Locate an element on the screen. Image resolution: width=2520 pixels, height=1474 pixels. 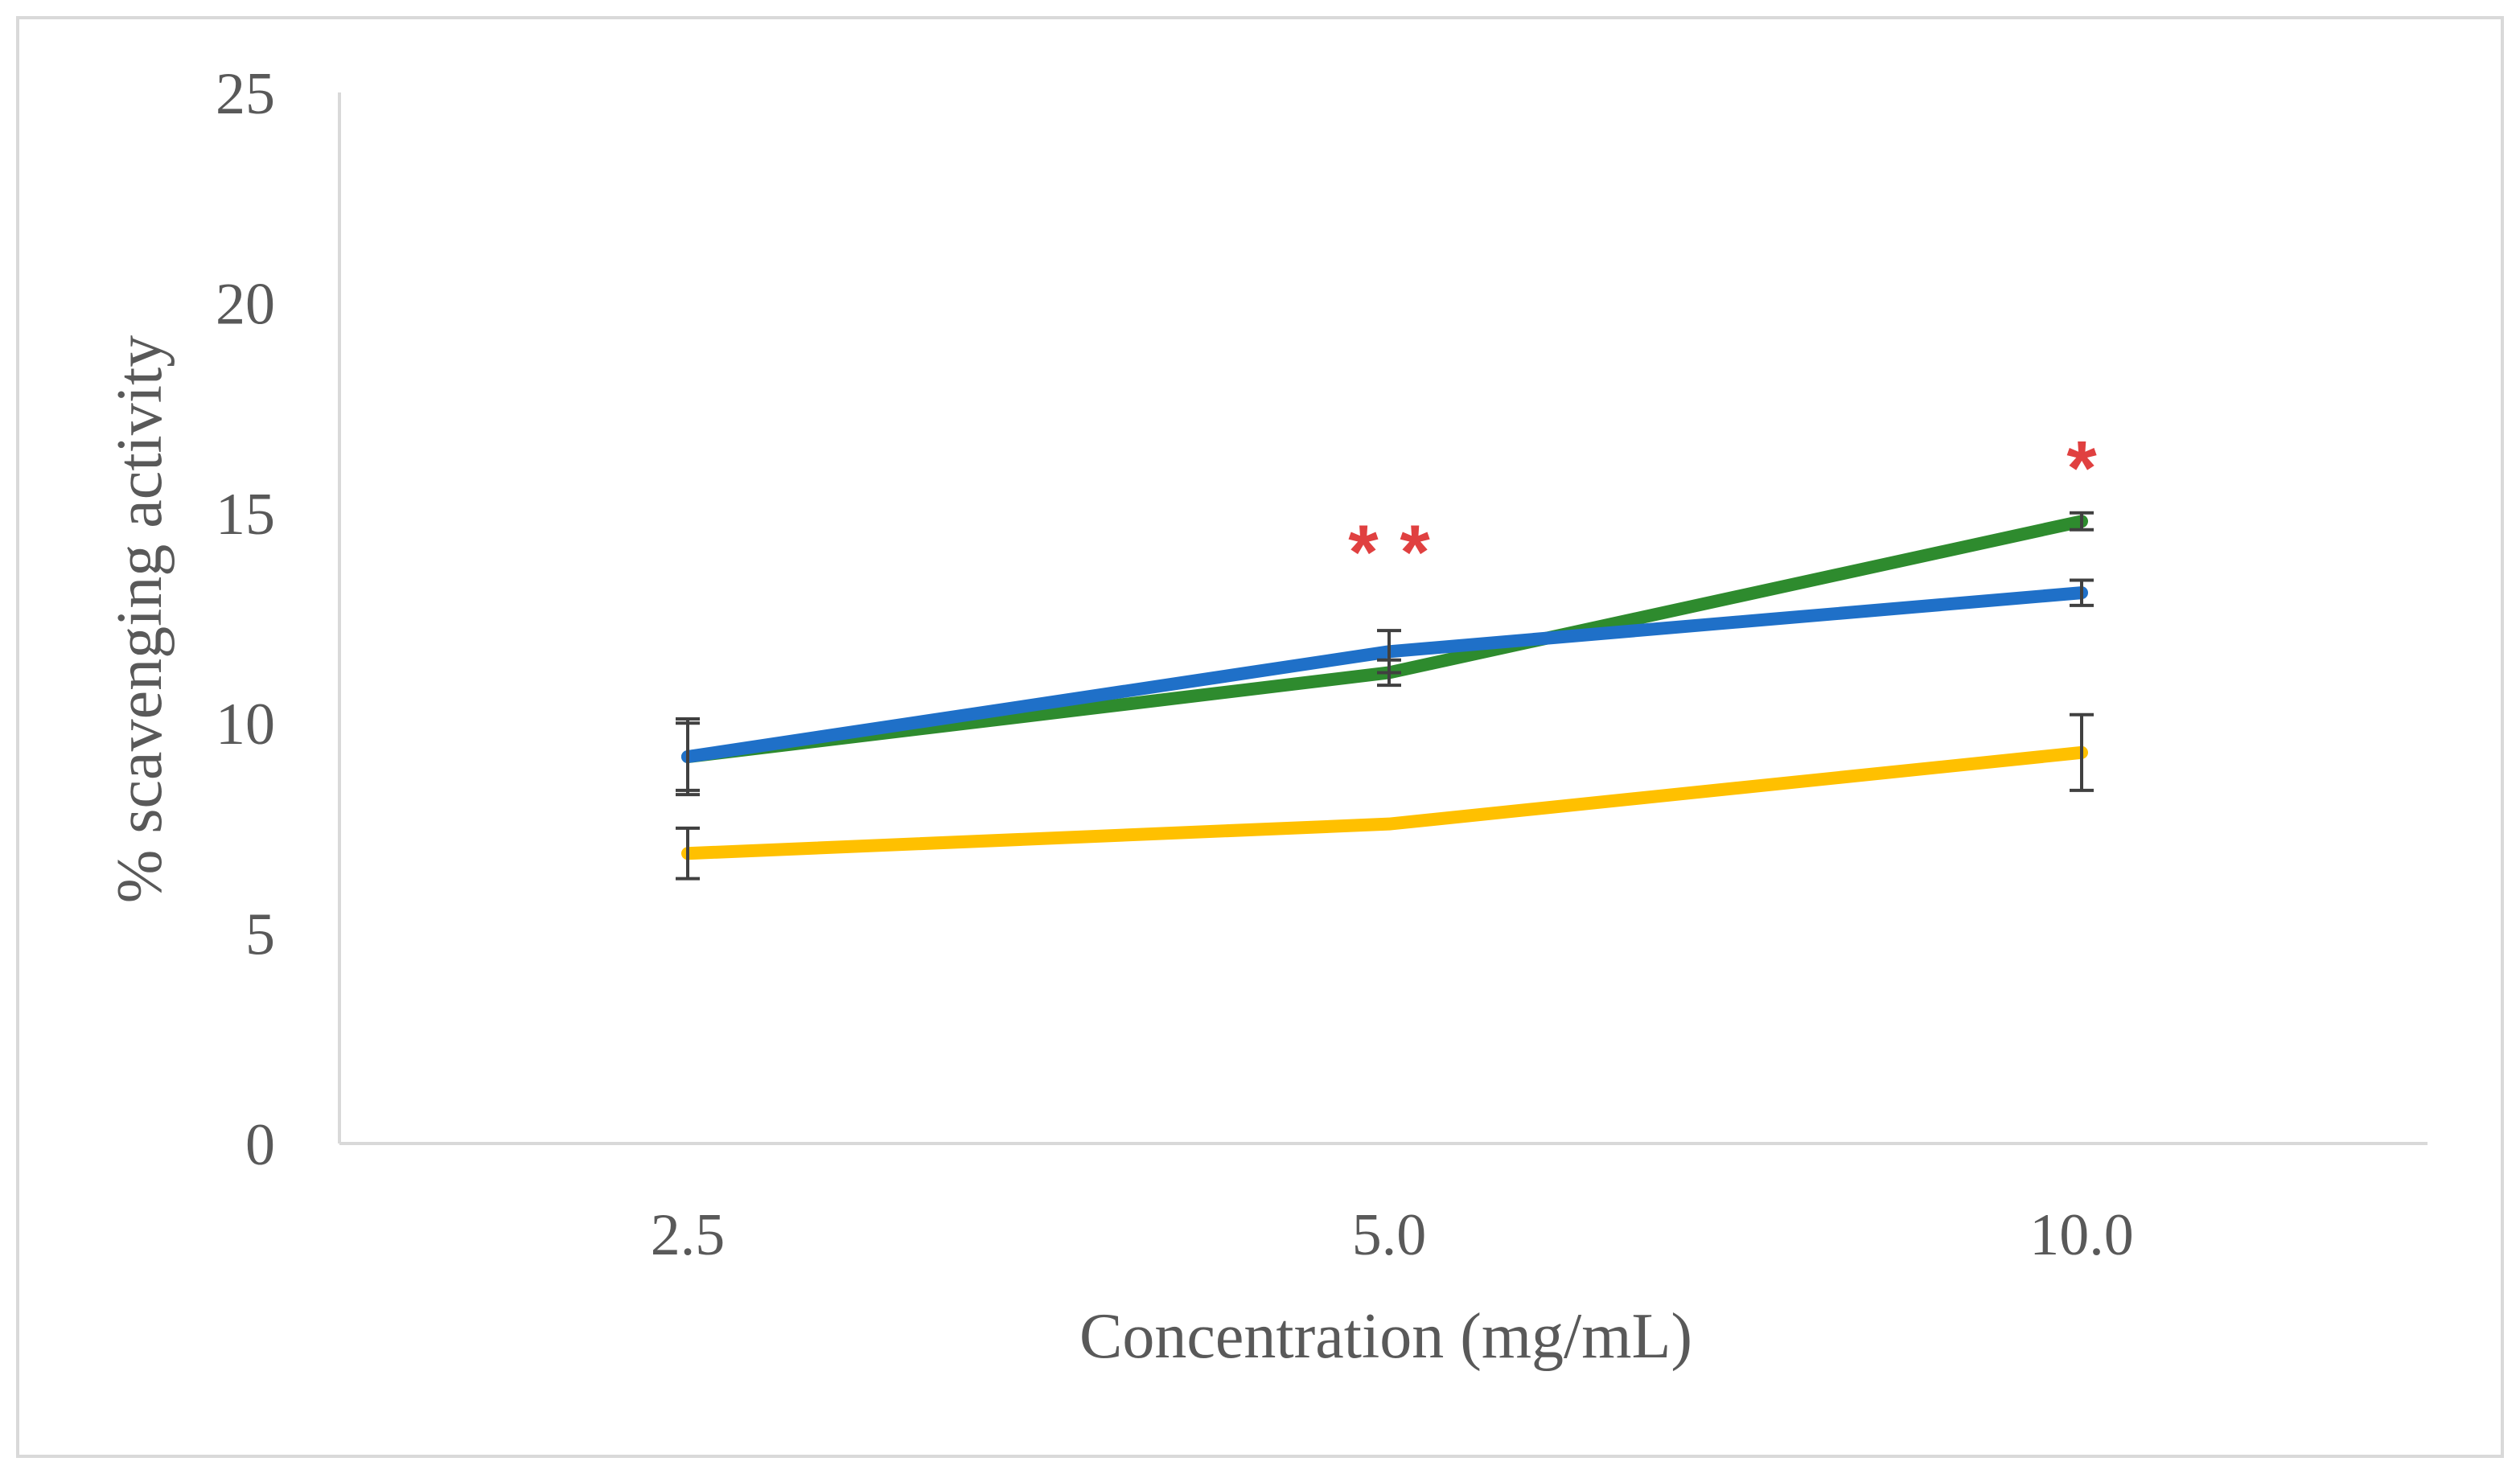
y-tick-labels: 0 5 10 15 20 25 is located at coordinates (245, 619).